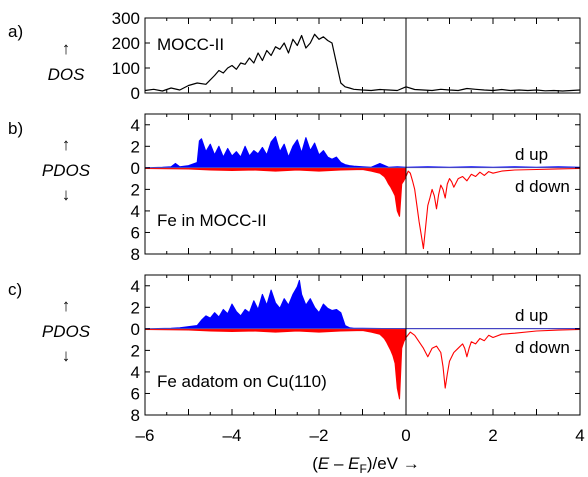 The height and width of the screenshot is (477, 588). I want to click on x-axis-label-part-sub-f: F, so click(363, 469).